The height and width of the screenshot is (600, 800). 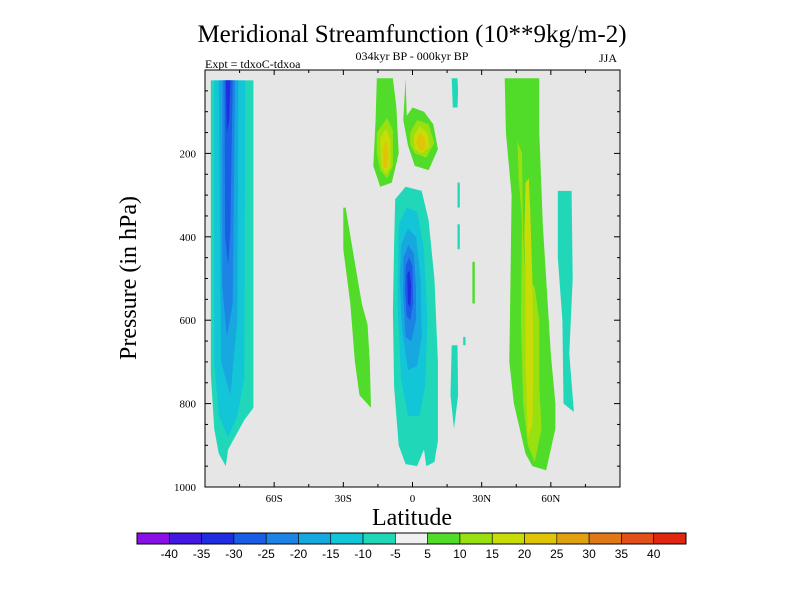 I want to click on colorbar-label: 40, so click(x=654, y=554).